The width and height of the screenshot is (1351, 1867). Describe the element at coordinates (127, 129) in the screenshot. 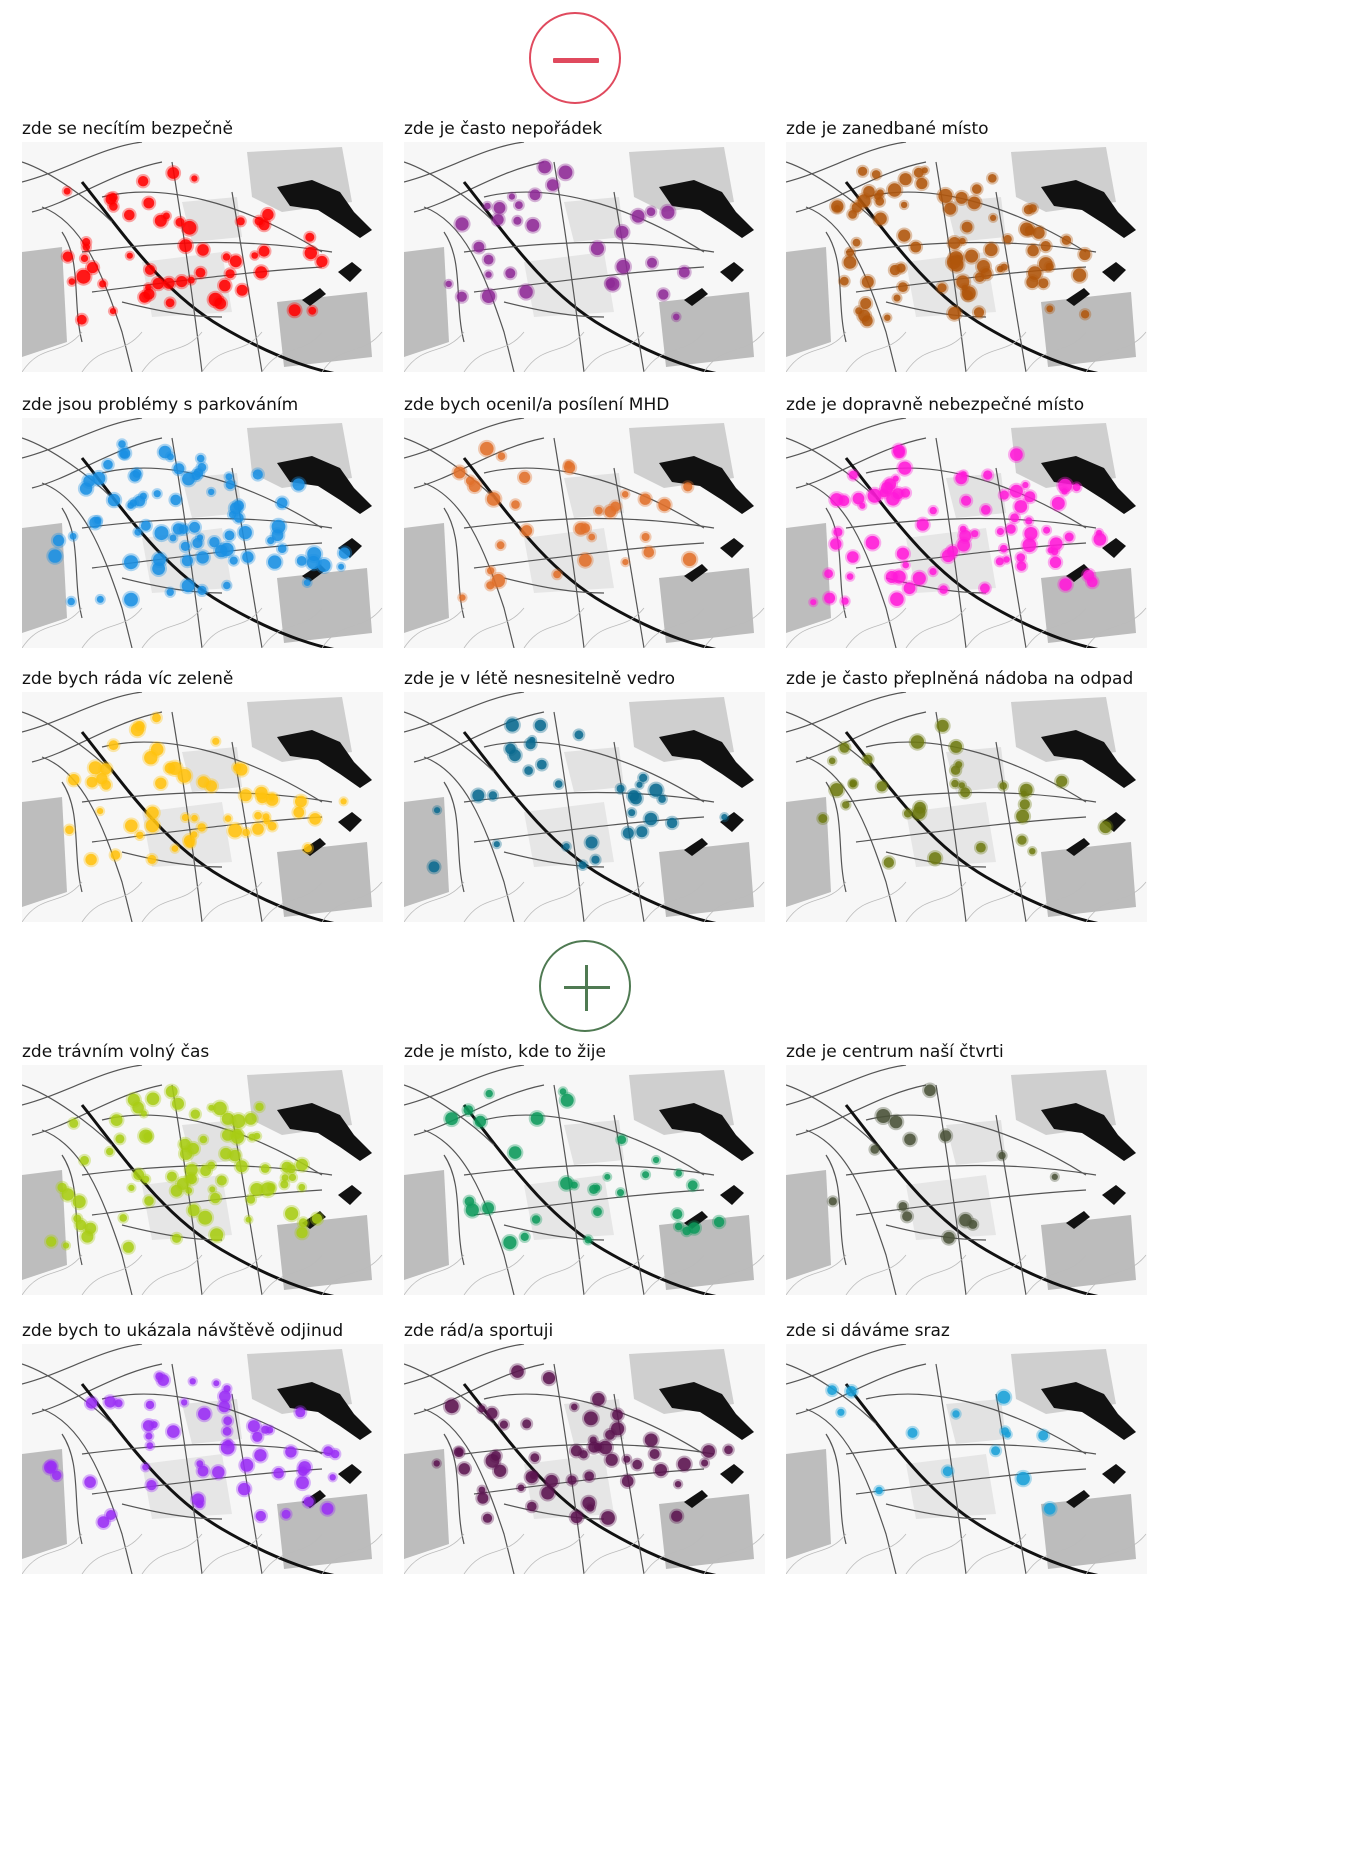

I see `map-title: zde se necítím bezpečně` at that location.